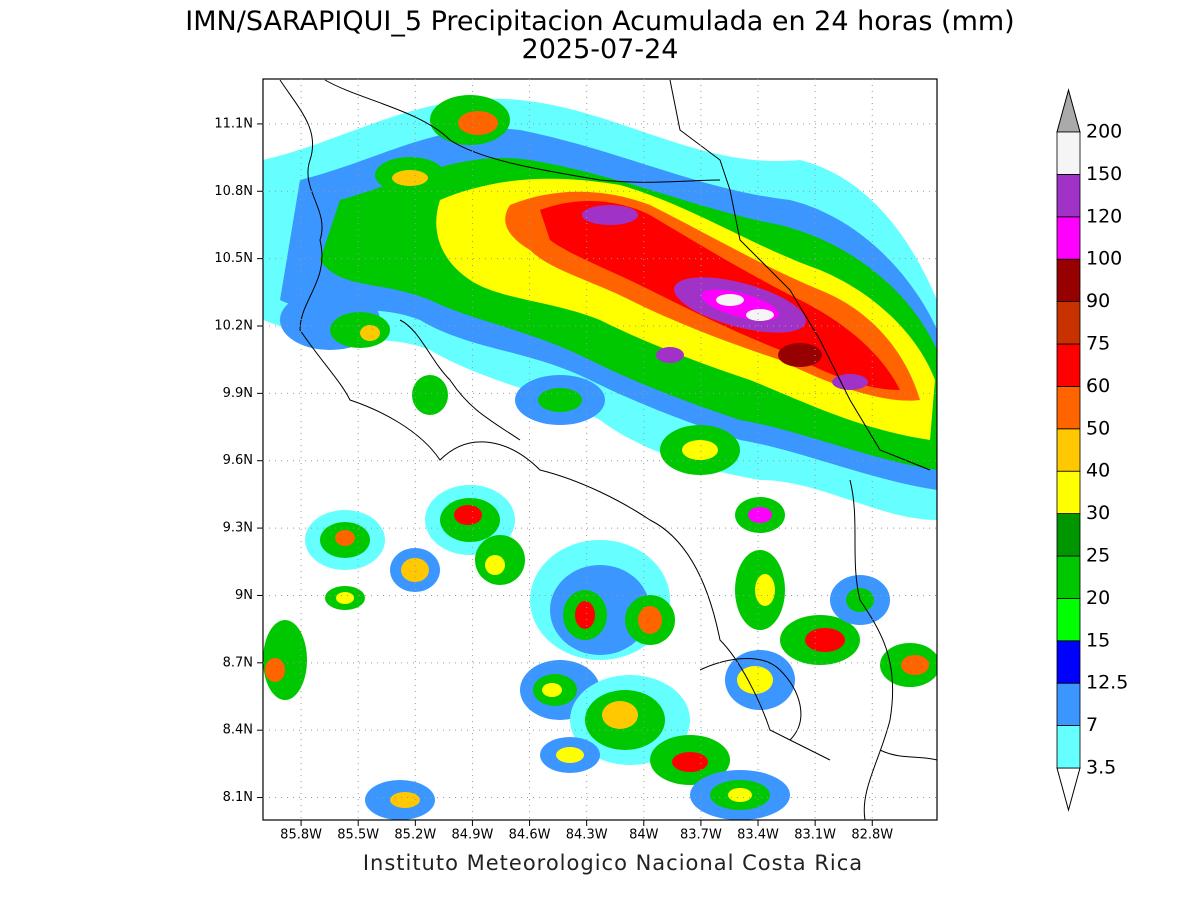  Describe the element at coordinates (758, 835) in the screenshot. I see `lon-tick-label: 83.4W` at that location.